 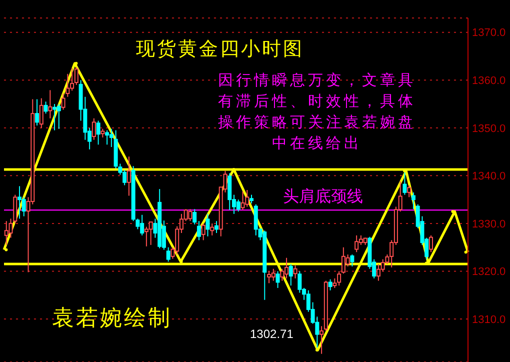 What do you see at coordinates (489, 176) in the screenshot?
I see `y-tick-label: 1340.0` at bounding box center [489, 176].